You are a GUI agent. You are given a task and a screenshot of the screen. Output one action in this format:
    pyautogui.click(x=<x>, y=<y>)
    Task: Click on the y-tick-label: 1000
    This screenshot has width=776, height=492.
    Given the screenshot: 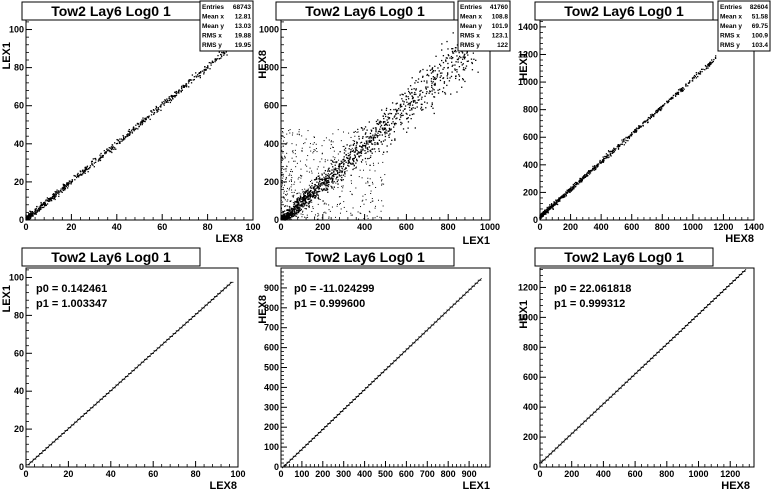 What is the action you would take?
    pyautogui.click(x=528, y=317)
    